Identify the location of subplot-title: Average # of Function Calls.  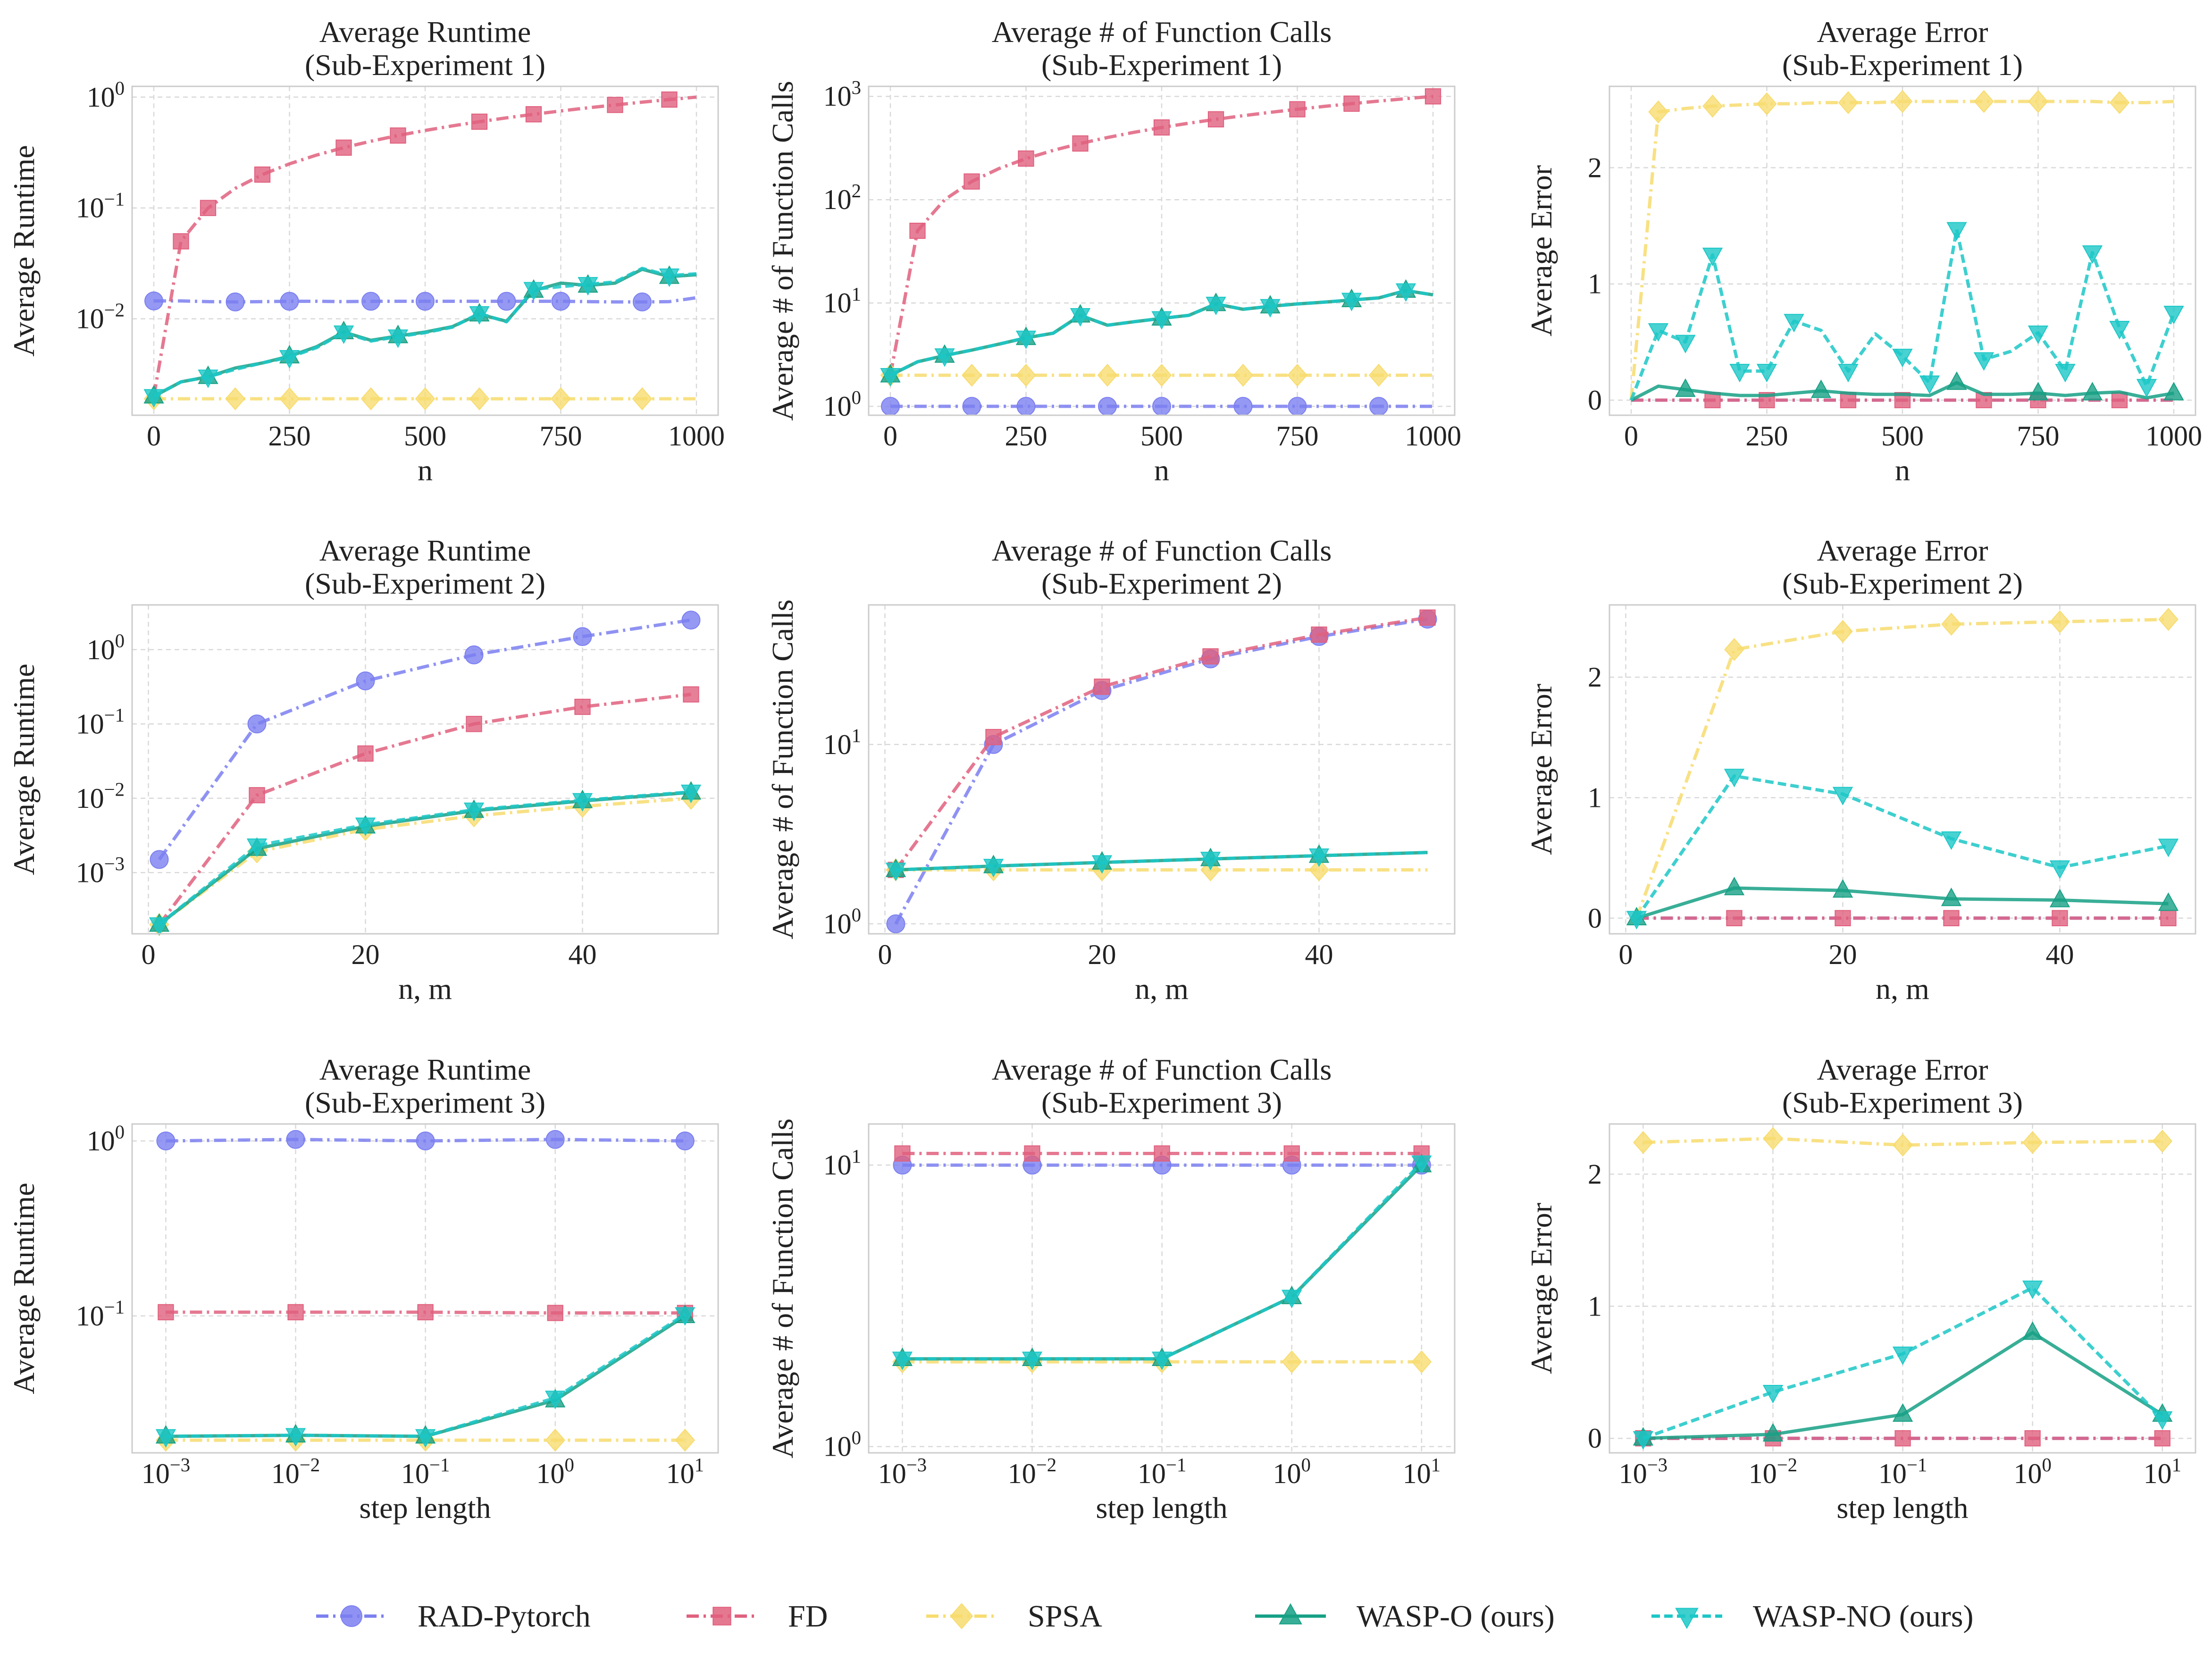
(1162, 1069).